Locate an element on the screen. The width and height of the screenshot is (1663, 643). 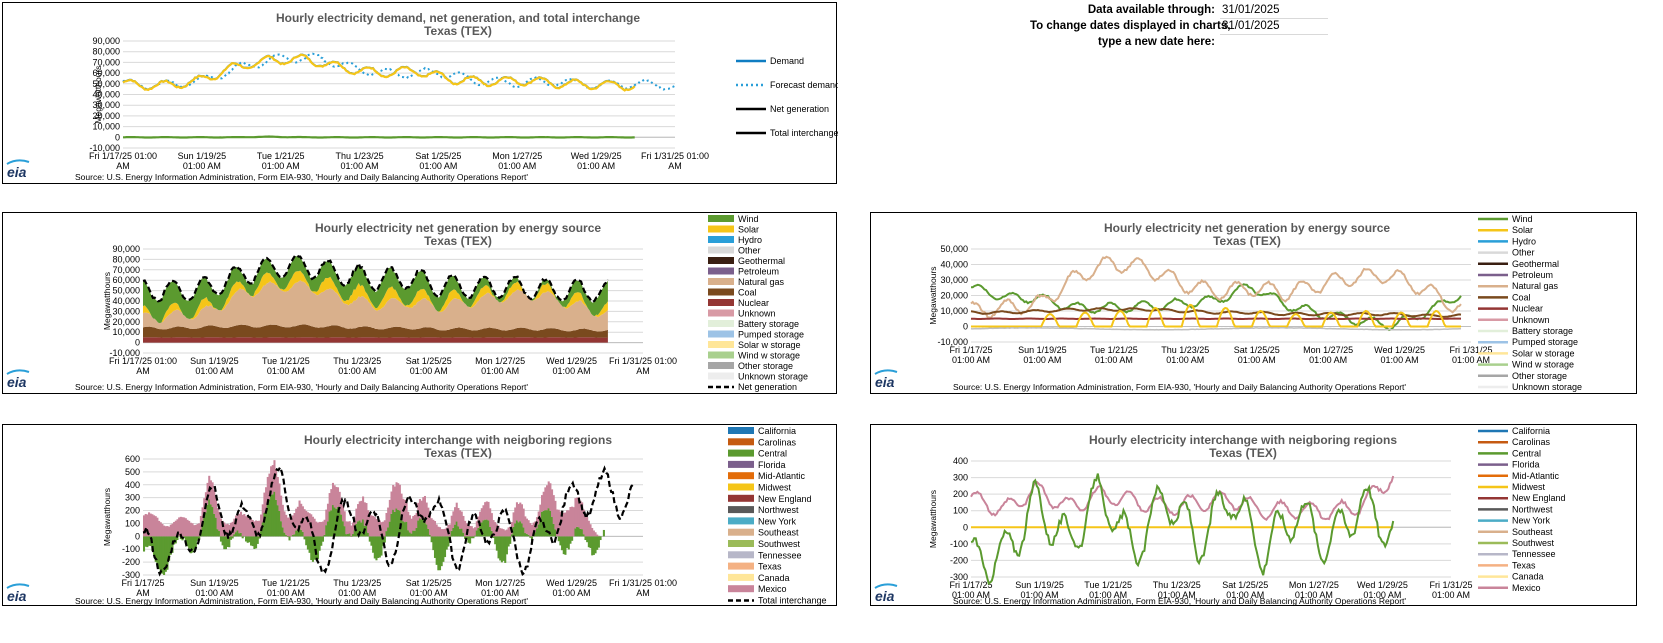
legend-item: Solar is located at coordinates (1505, 230).